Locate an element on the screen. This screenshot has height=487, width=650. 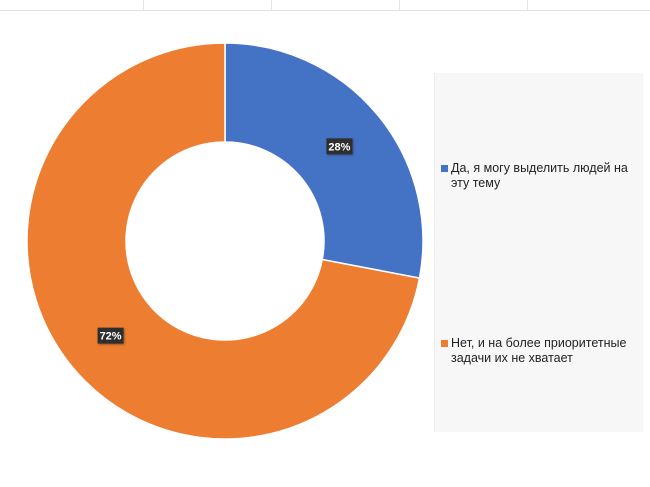
data-label-yes: 28% is located at coordinates (339, 146).